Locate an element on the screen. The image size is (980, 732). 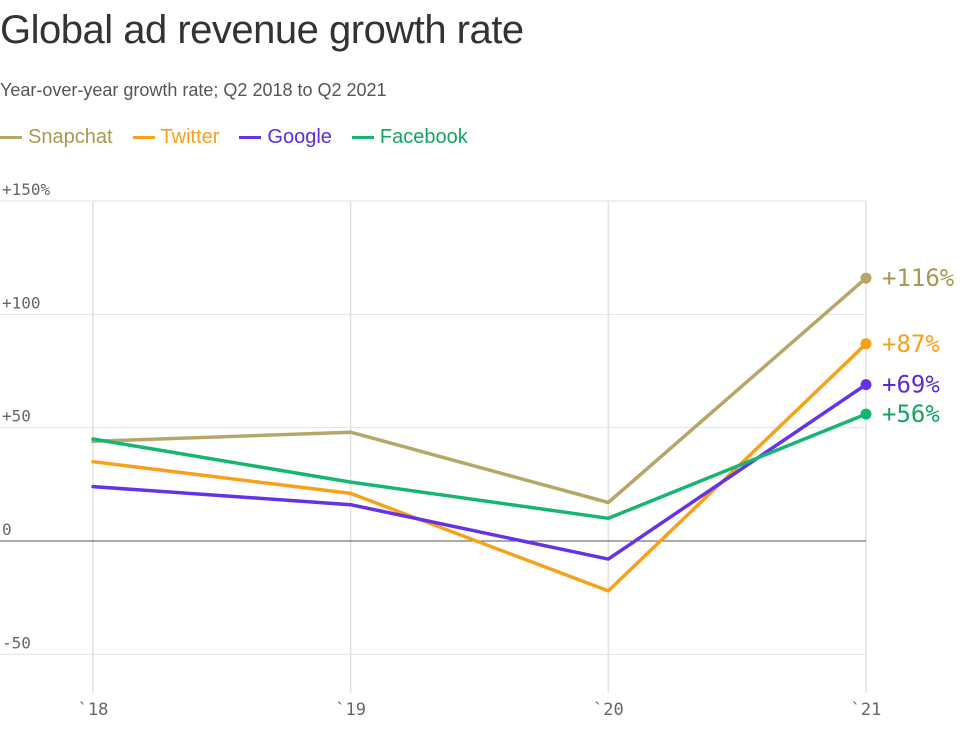
legend-label: Twitter is located at coordinates (190, 136).